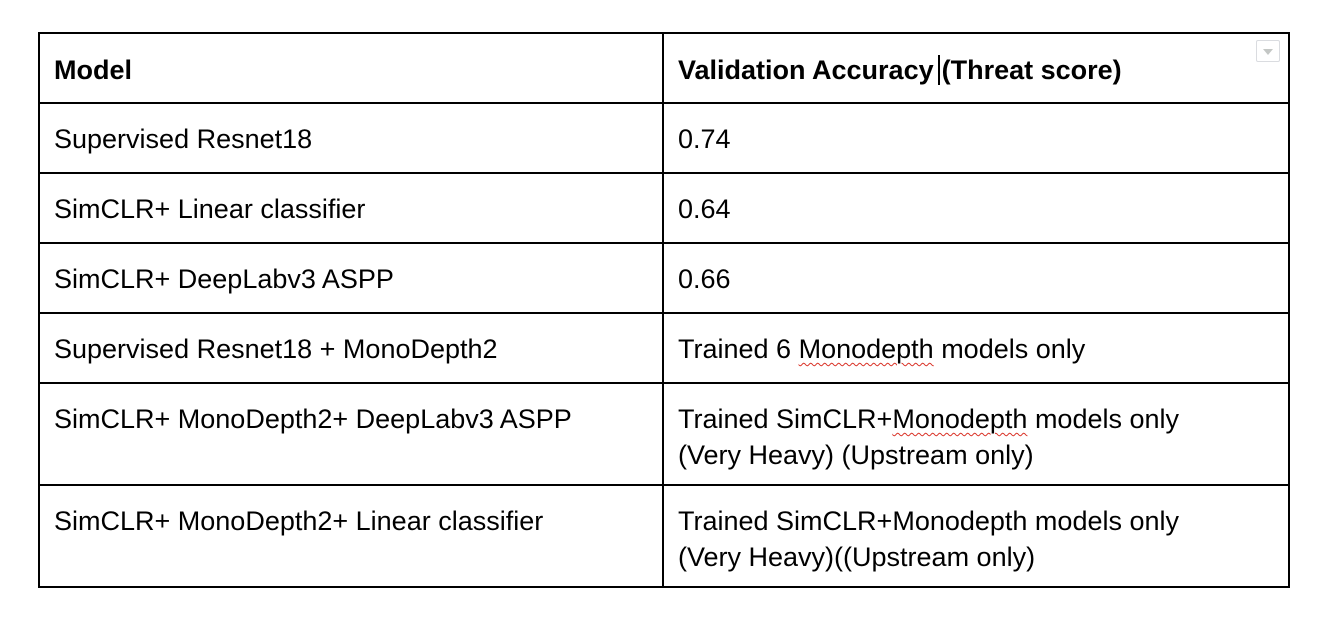 The image size is (1320, 626). I want to click on table-row: SimCLR+ Linear classifier 0.64, so click(664, 208).